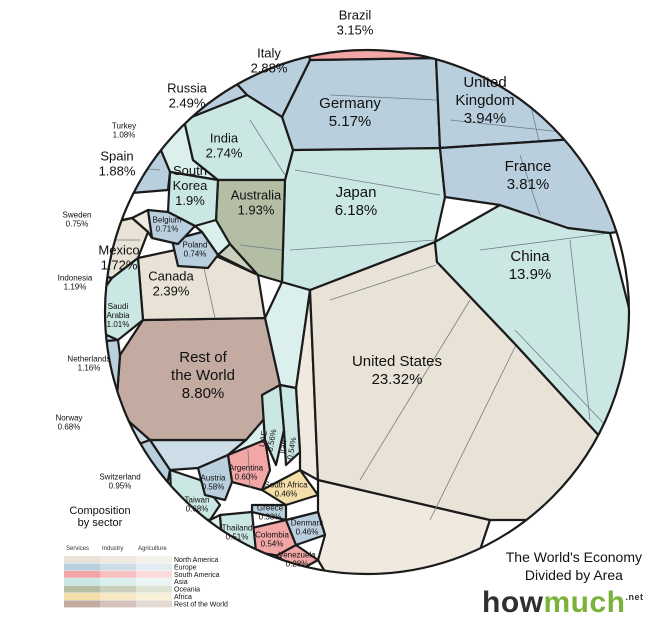 The height and width of the screenshot is (640, 672). What do you see at coordinates (187, 96) in the screenshot?
I see `label-russia: Russia 2.49%` at bounding box center [187, 96].